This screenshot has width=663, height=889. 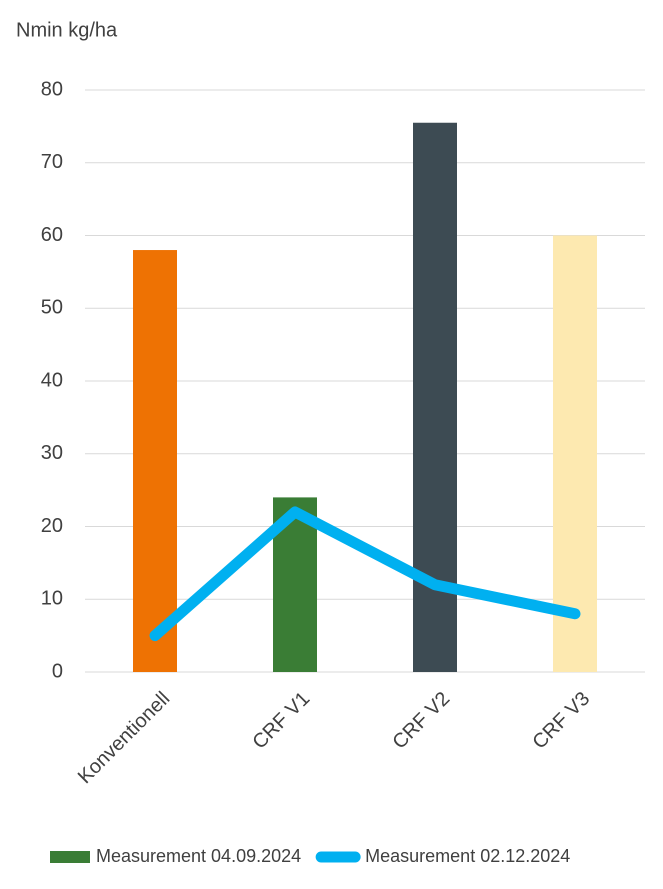 What do you see at coordinates (52, 380) in the screenshot?
I see `y-tick-label: 40` at bounding box center [52, 380].